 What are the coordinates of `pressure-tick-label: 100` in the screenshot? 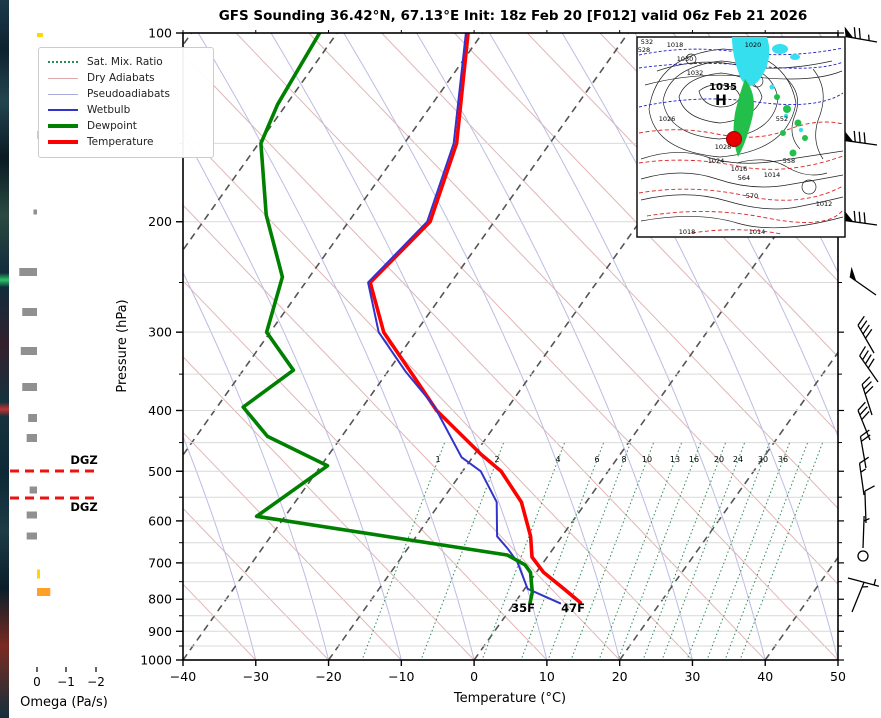 It's located at (160, 33).